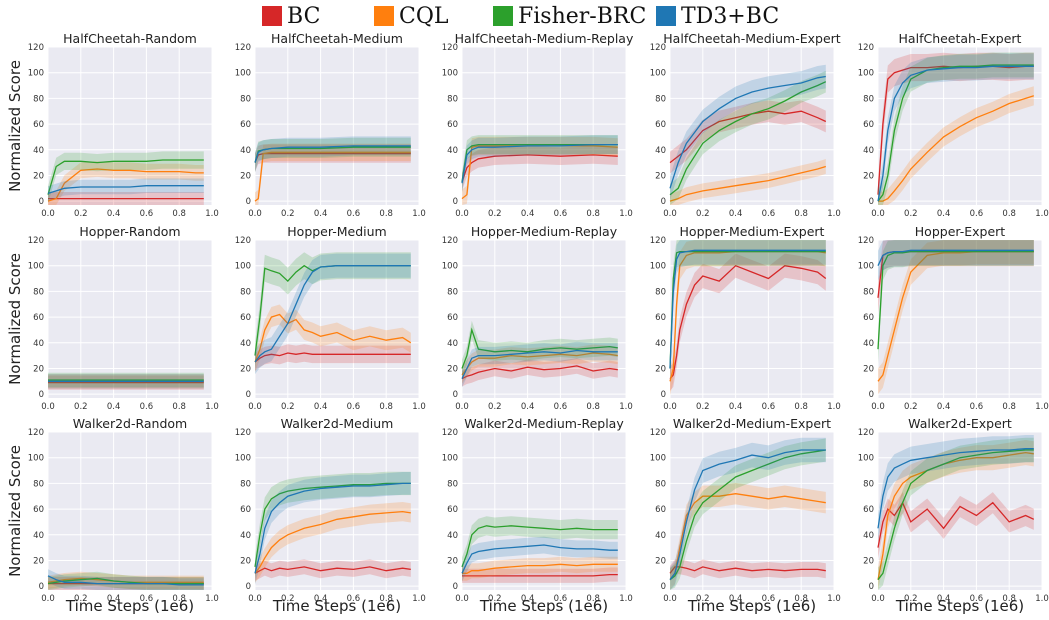 Image resolution: width=1049 pixels, height=620 pixels. Describe the element at coordinates (748, 322) in the screenshot. I see `confidence-band-bc` at that location.